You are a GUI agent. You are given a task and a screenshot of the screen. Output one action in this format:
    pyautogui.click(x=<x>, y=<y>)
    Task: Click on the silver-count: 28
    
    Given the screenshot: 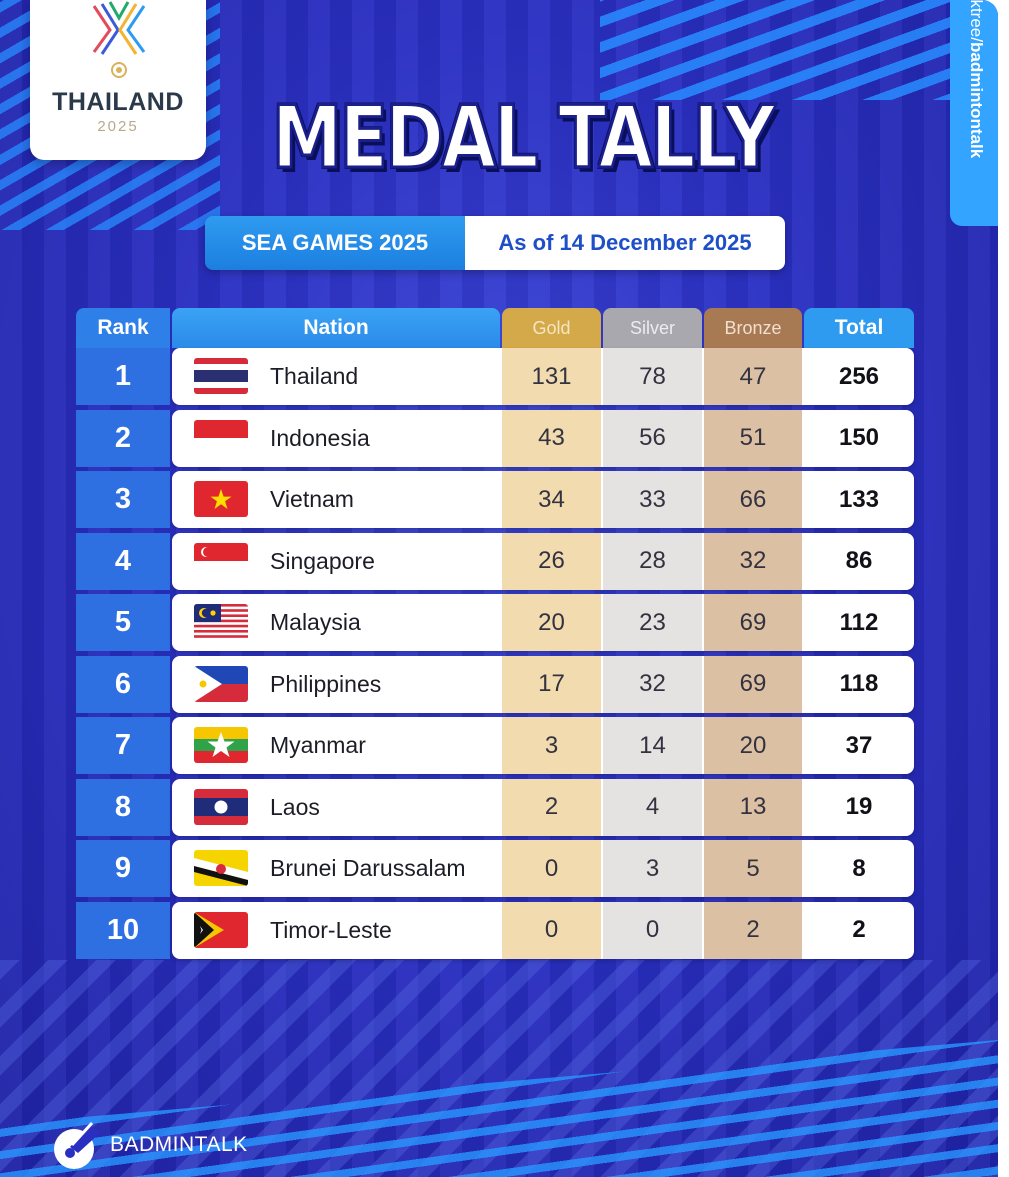 What is the action you would take?
    pyautogui.click(x=652, y=561)
    